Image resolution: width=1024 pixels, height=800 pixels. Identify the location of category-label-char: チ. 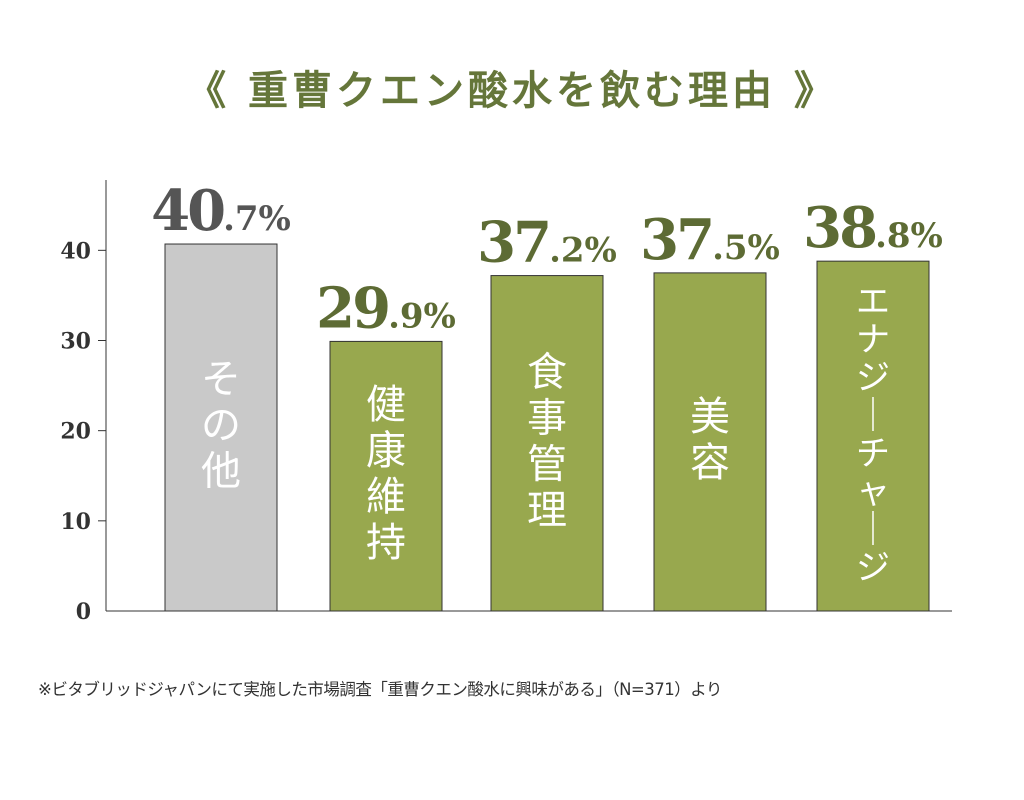
(873, 454).